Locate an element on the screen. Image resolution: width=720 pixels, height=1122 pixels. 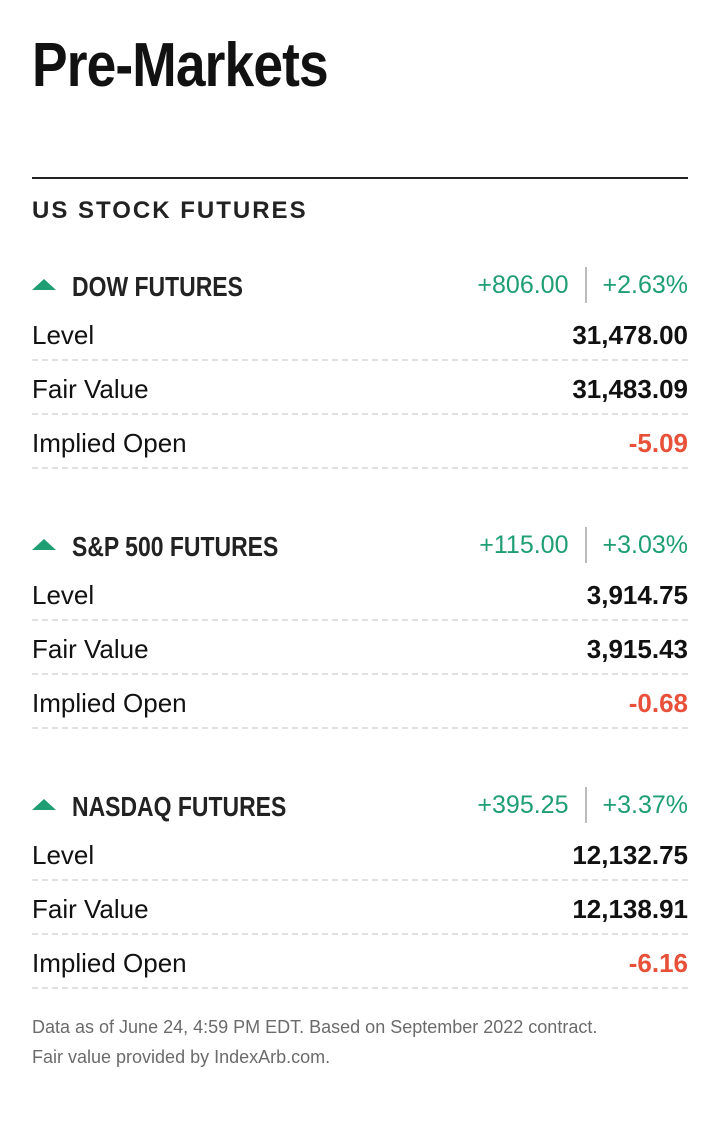
futures-name: DOW FUTURES is located at coordinates (157, 286).